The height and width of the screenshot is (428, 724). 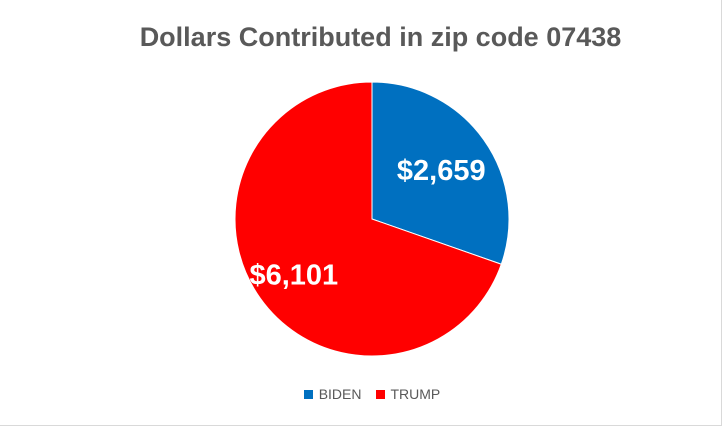 I want to click on data-label-biden: $2,659, so click(x=441, y=171).